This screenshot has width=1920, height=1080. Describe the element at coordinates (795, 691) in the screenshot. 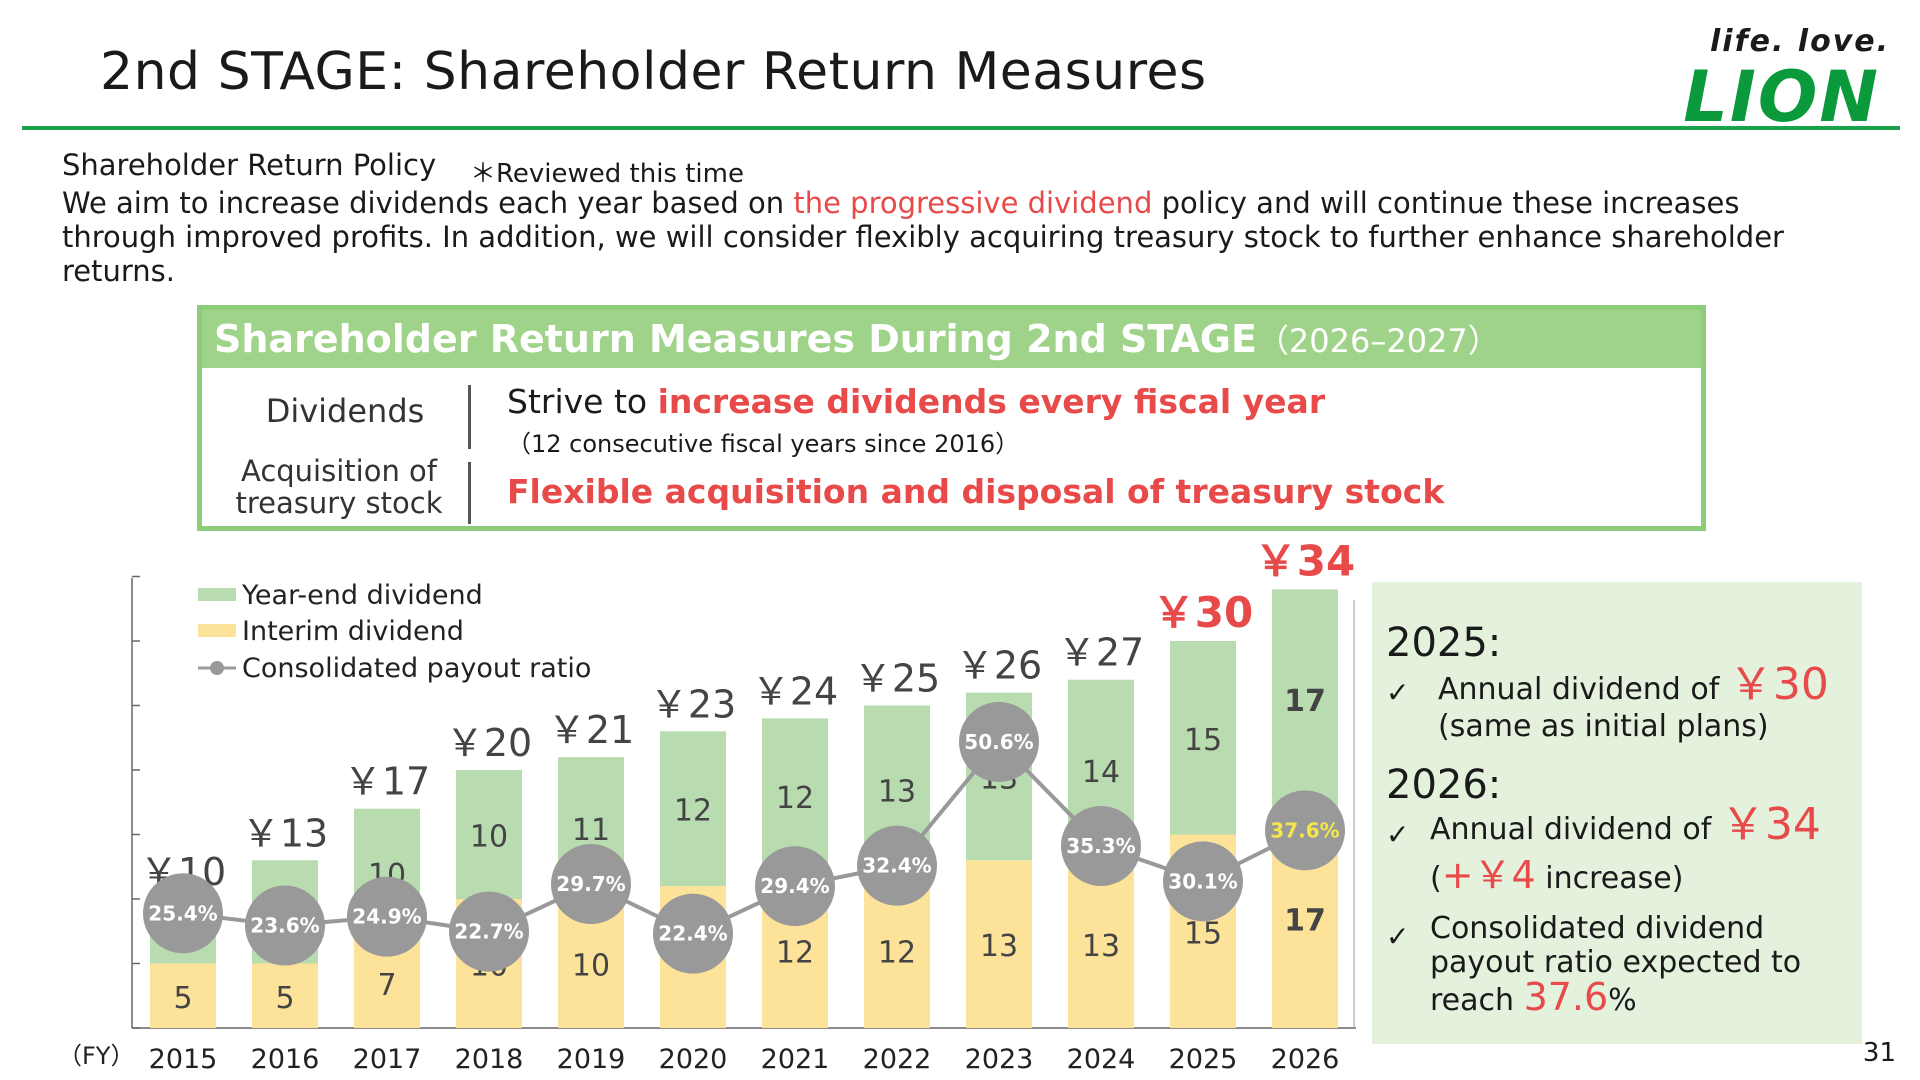

I see `bar-total-label: ￥24` at that location.